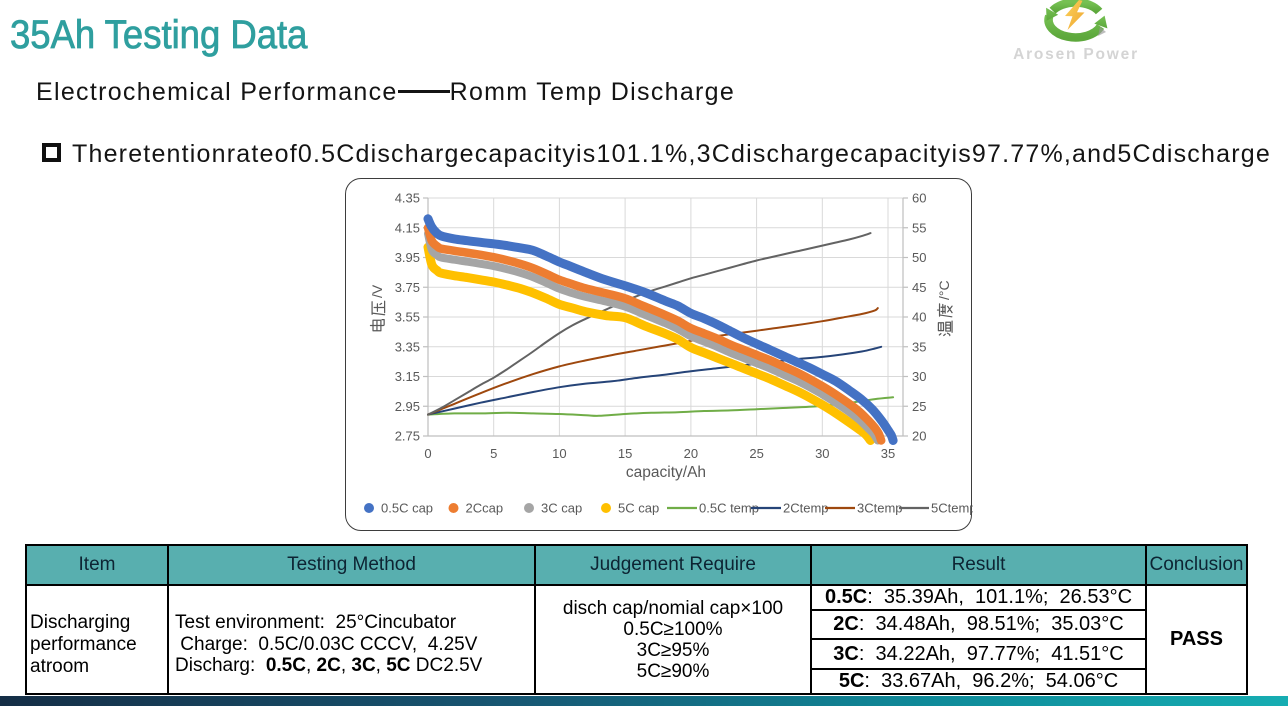 Image resolution: width=1288 pixels, height=706 pixels. I want to click on svg-text: 0.5C cap, so click(407, 508).